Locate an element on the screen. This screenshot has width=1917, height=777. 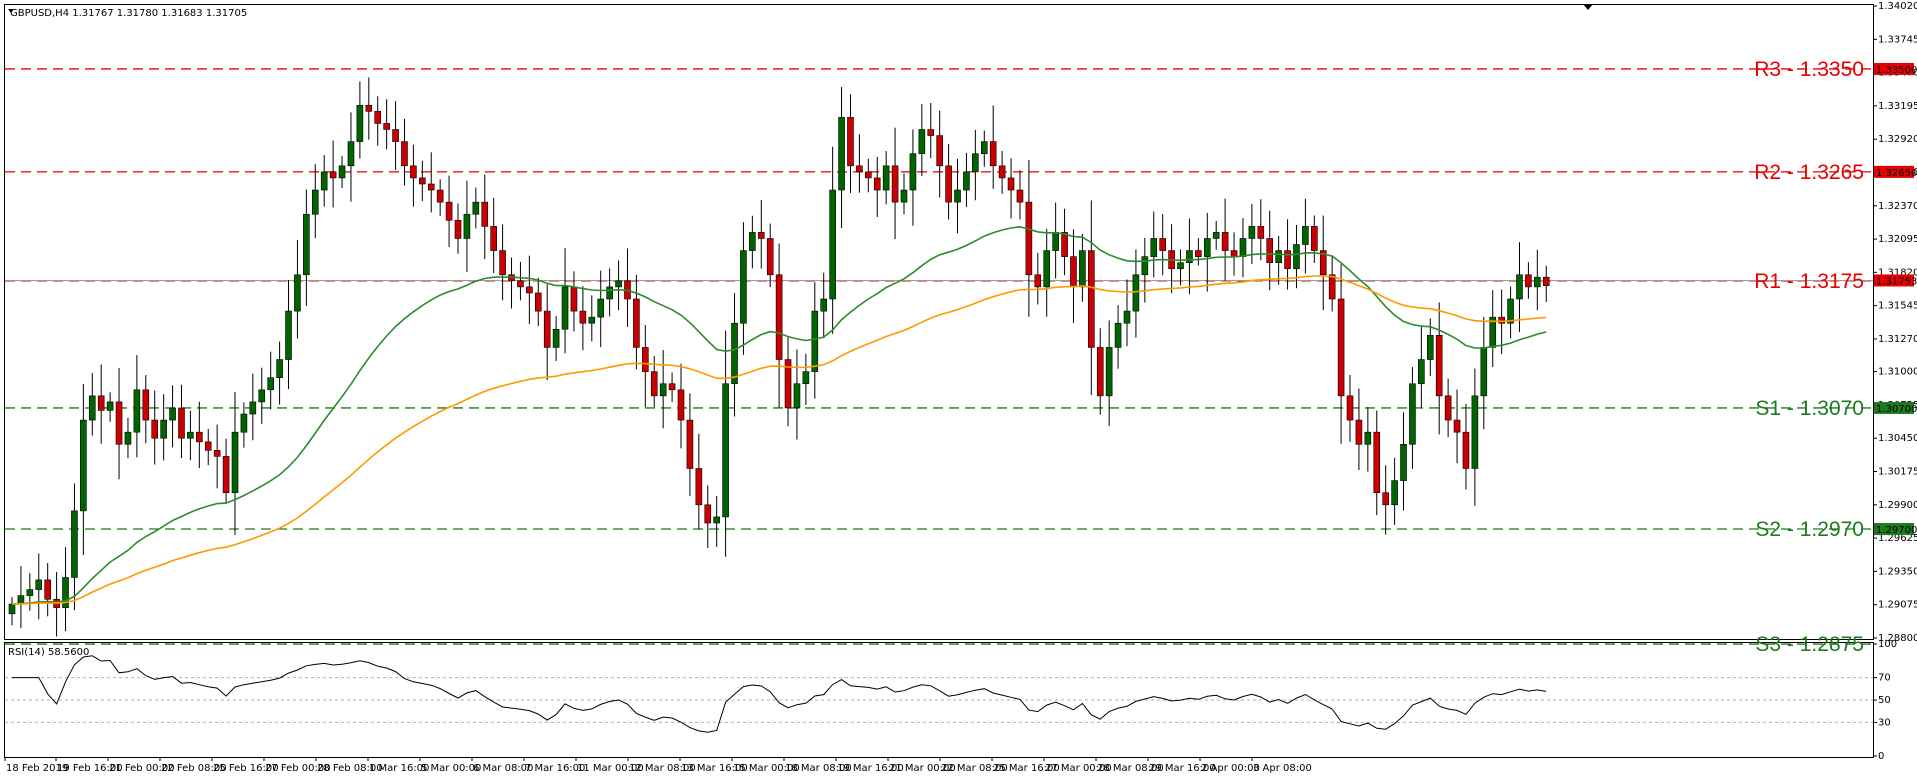
level-label: S1 - 1.3070 is located at coordinates (1809, 408).